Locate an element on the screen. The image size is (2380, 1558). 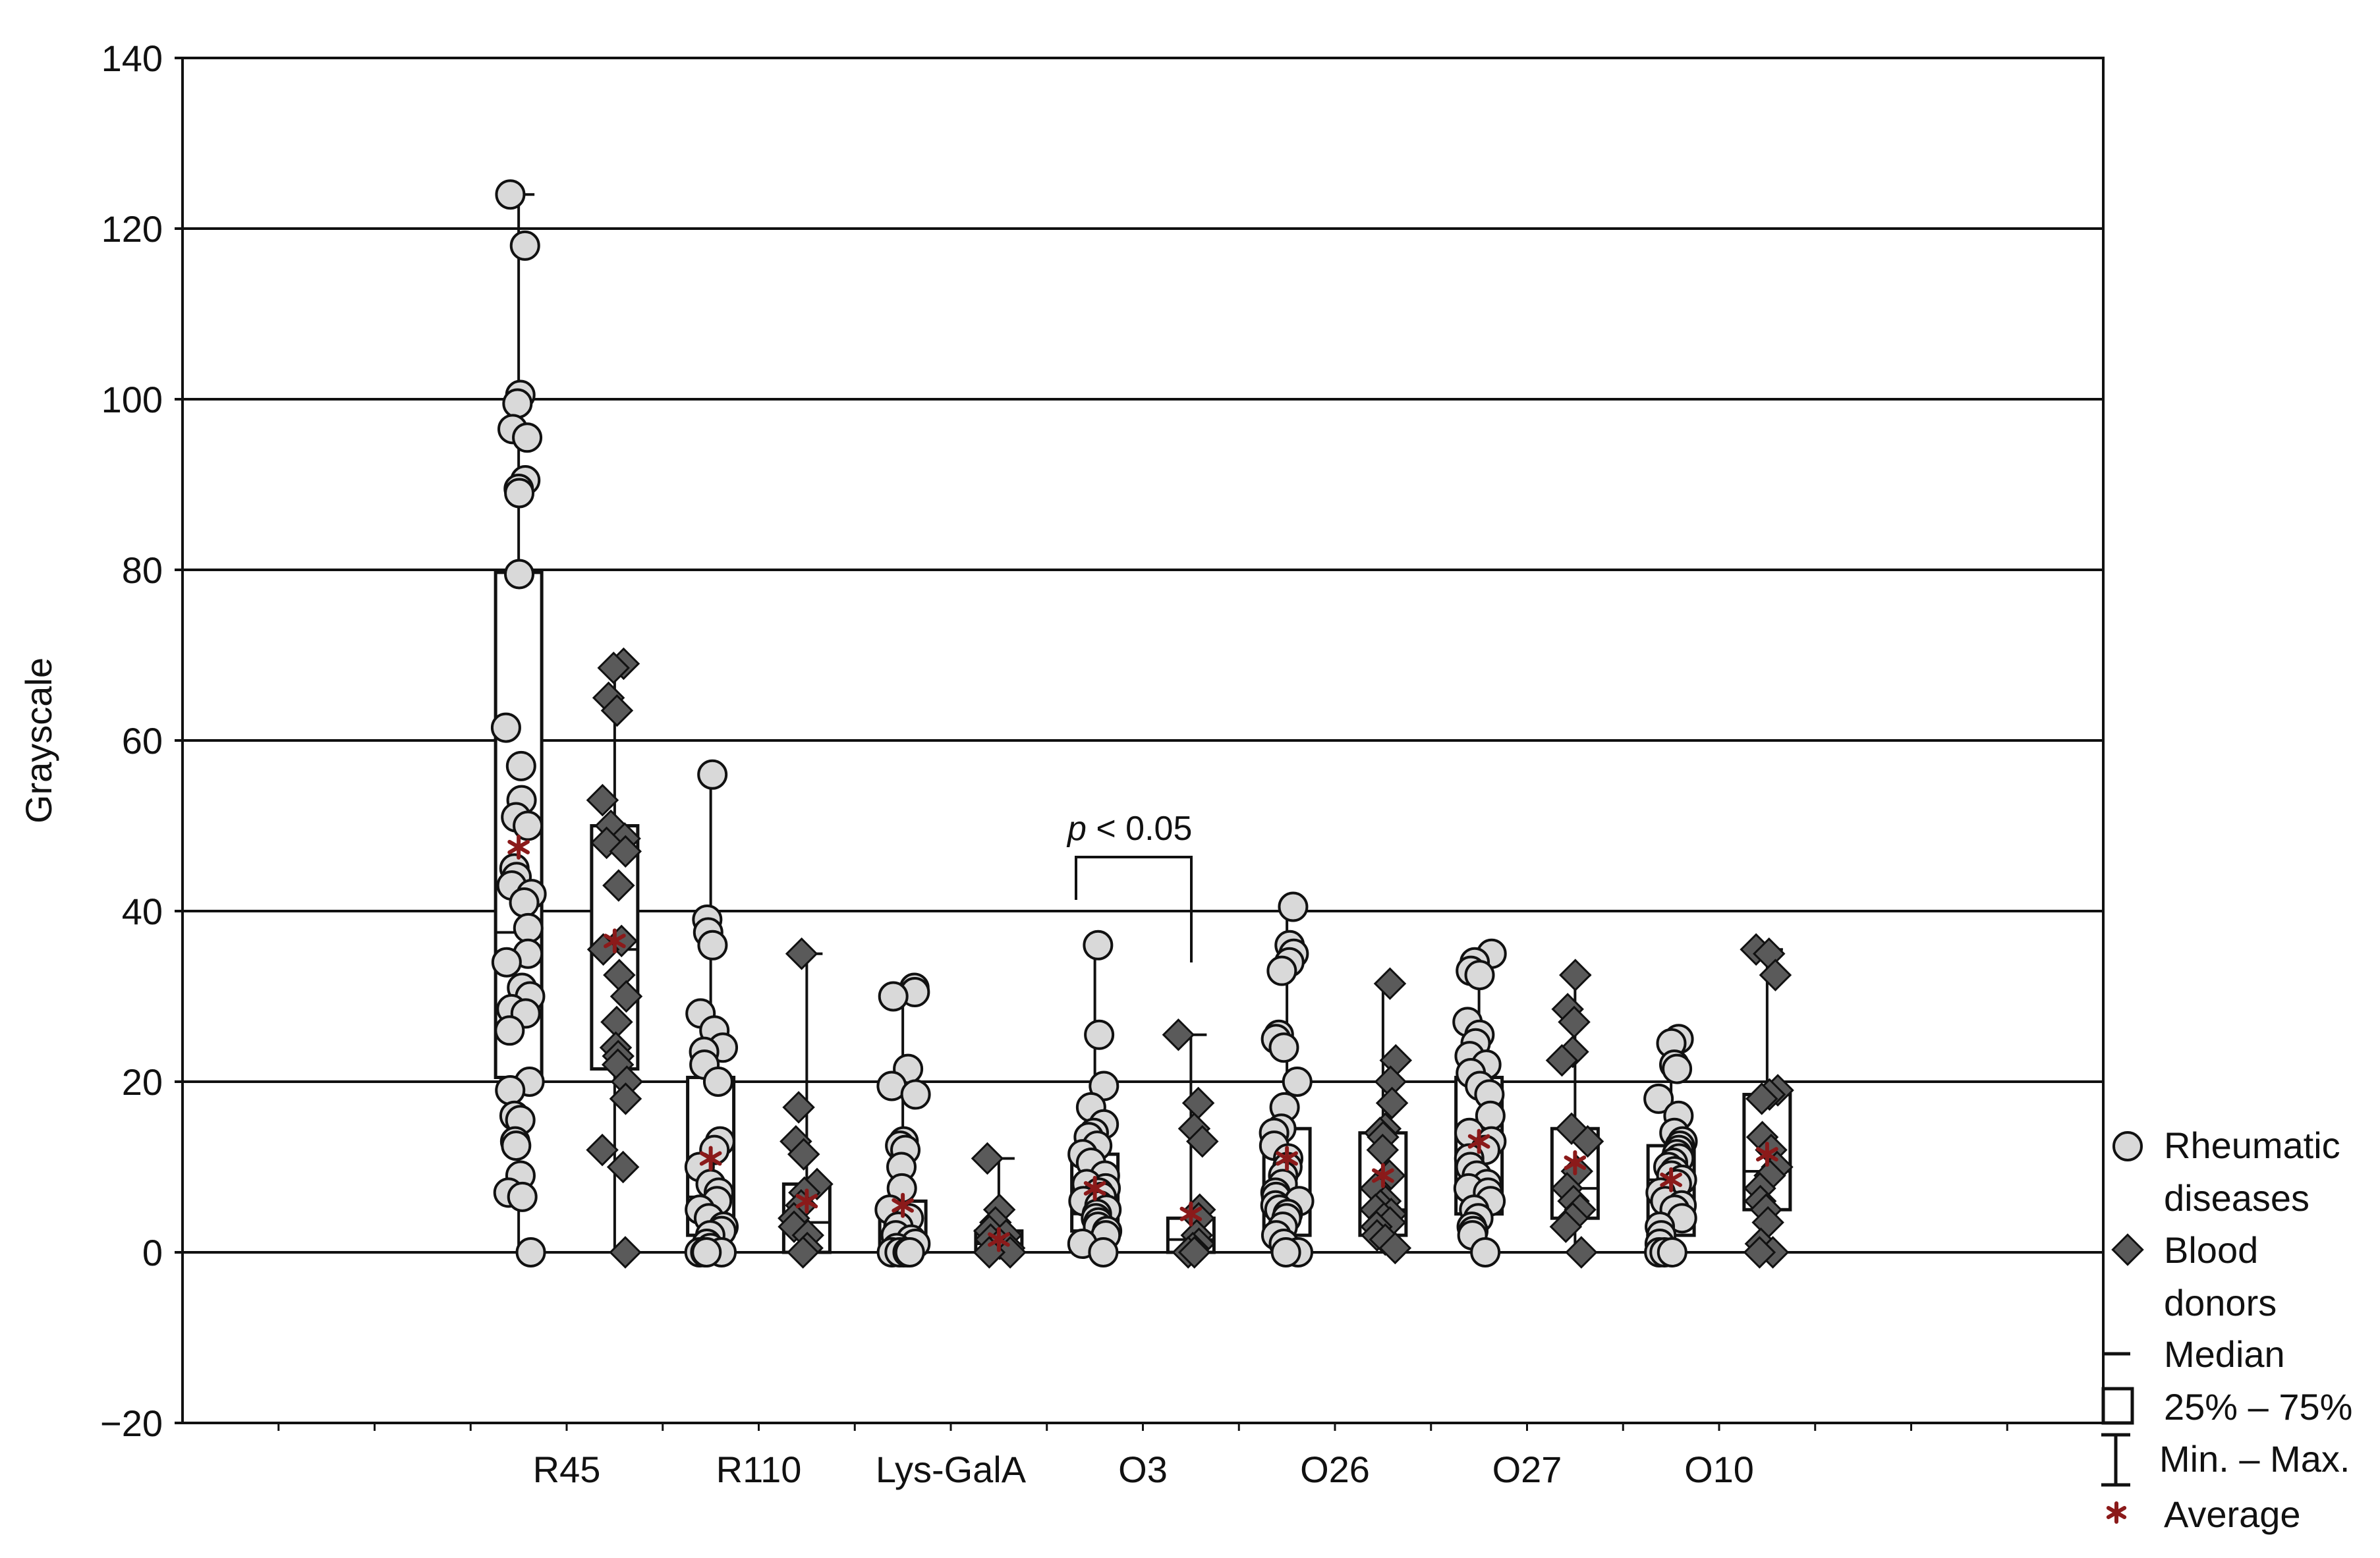
legend-label-donors-line1: Blood is located at coordinates (2211, 1250).